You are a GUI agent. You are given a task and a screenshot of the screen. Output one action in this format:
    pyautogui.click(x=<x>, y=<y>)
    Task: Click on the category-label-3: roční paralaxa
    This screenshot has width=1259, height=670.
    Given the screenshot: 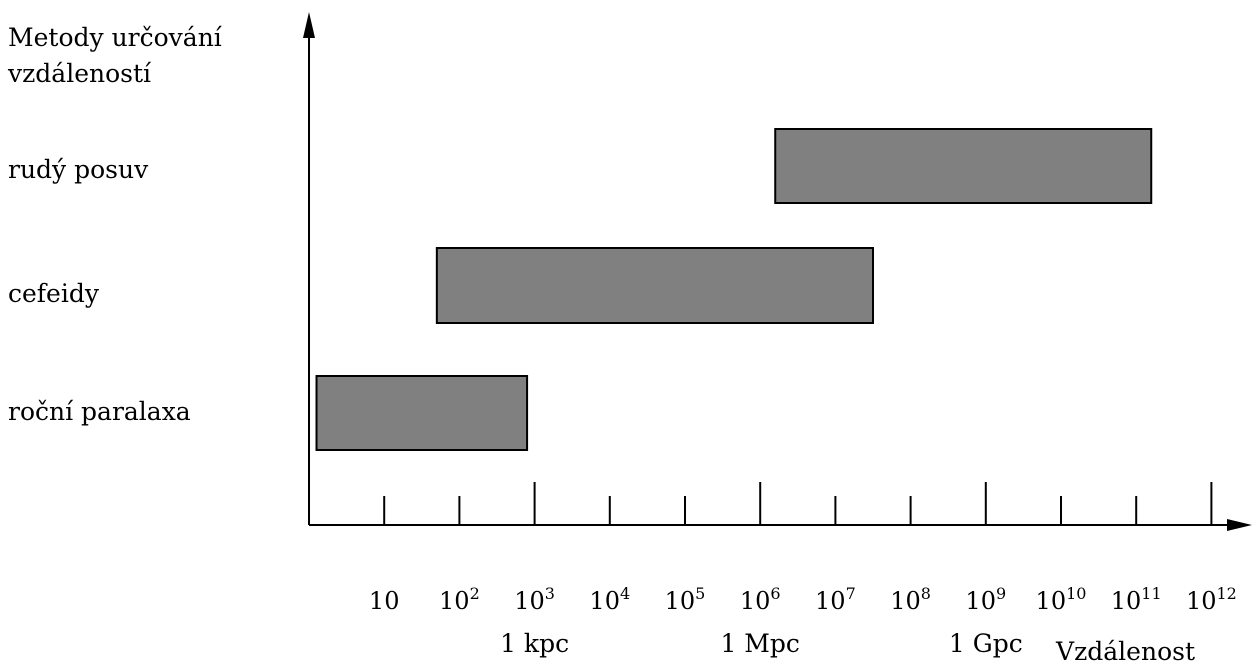 What is the action you would take?
    pyautogui.click(x=99, y=411)
    